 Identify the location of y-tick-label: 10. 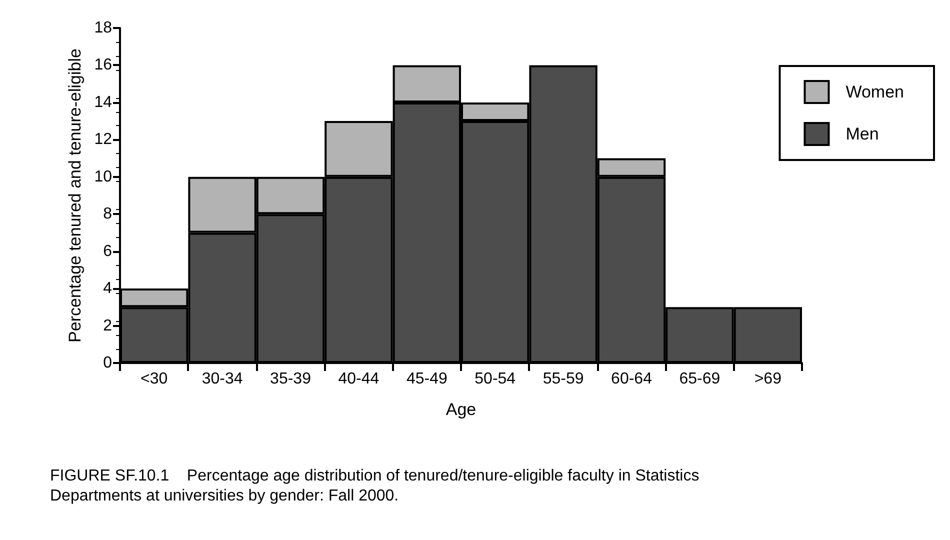
(103, 177).